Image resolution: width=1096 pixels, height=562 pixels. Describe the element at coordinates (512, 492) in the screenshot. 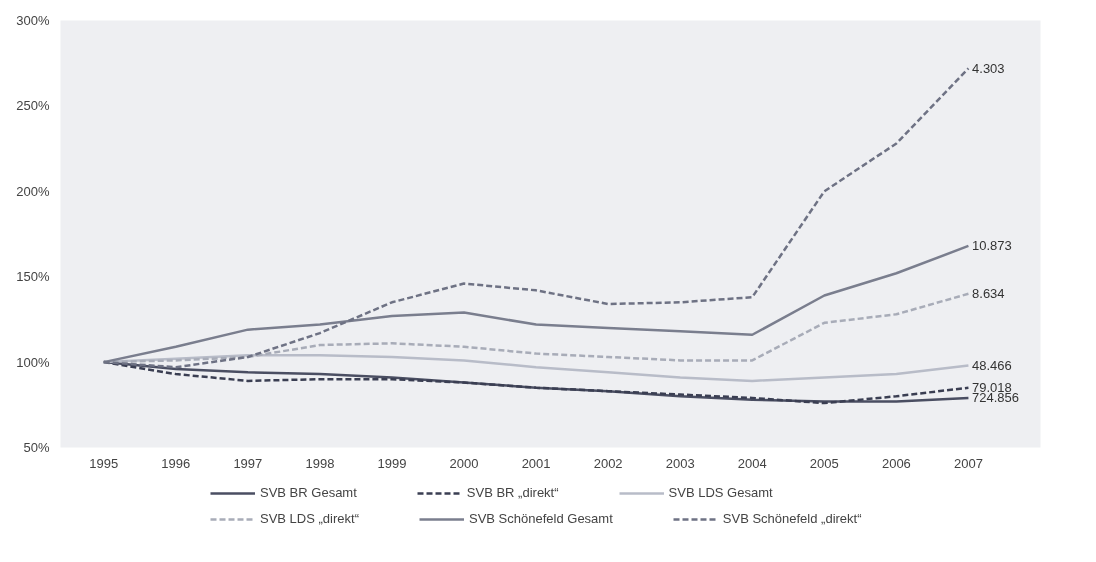

I see `legend-label: SVB BR „direkt“` at that location.